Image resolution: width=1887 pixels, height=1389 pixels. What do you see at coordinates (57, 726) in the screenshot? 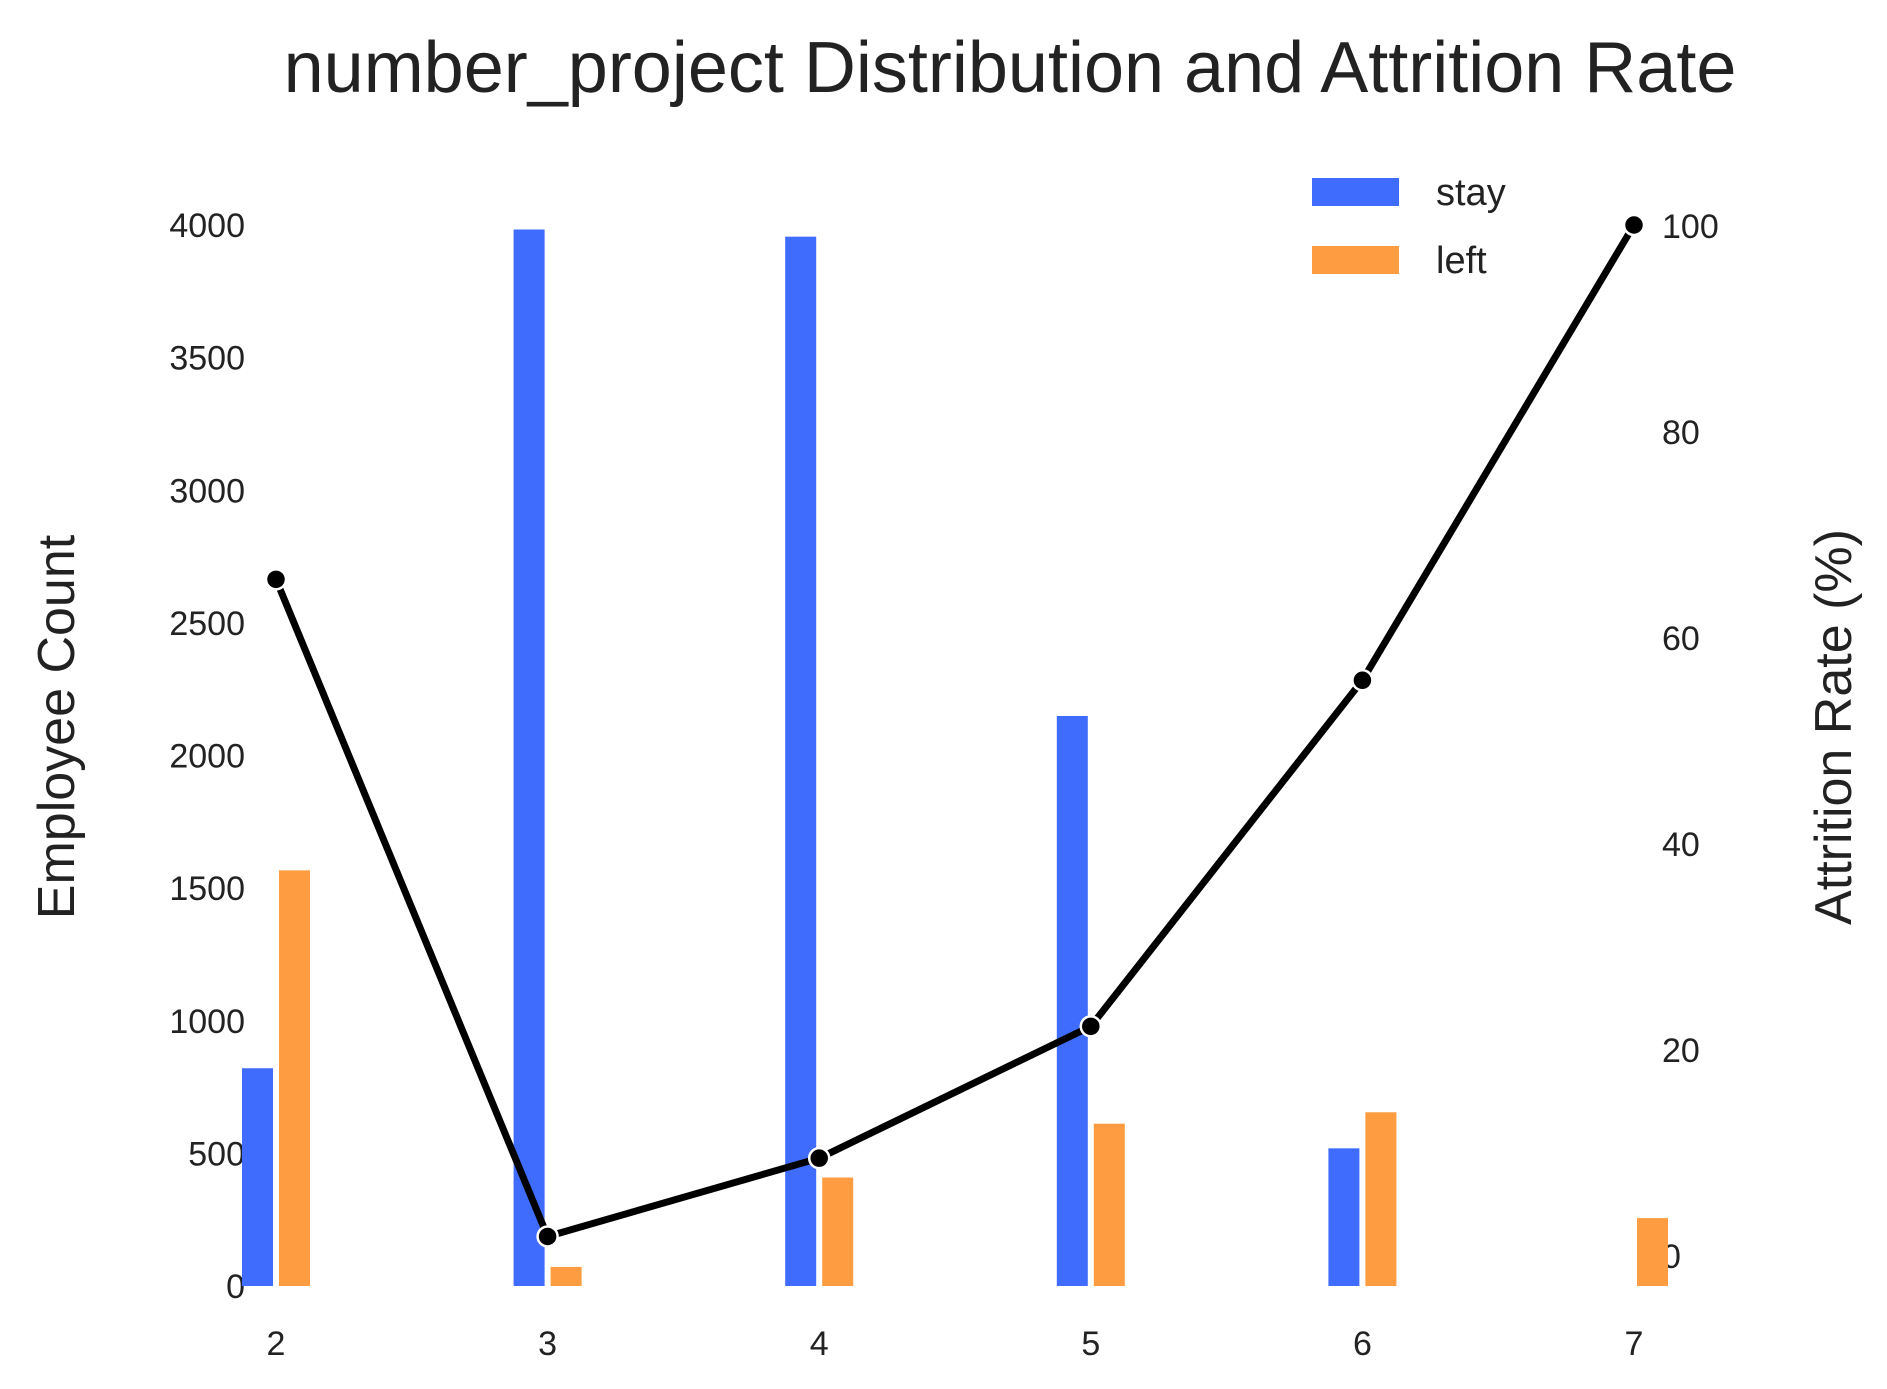
I see `y-axis-label: Employee Count` at bounding box center [57, 726].